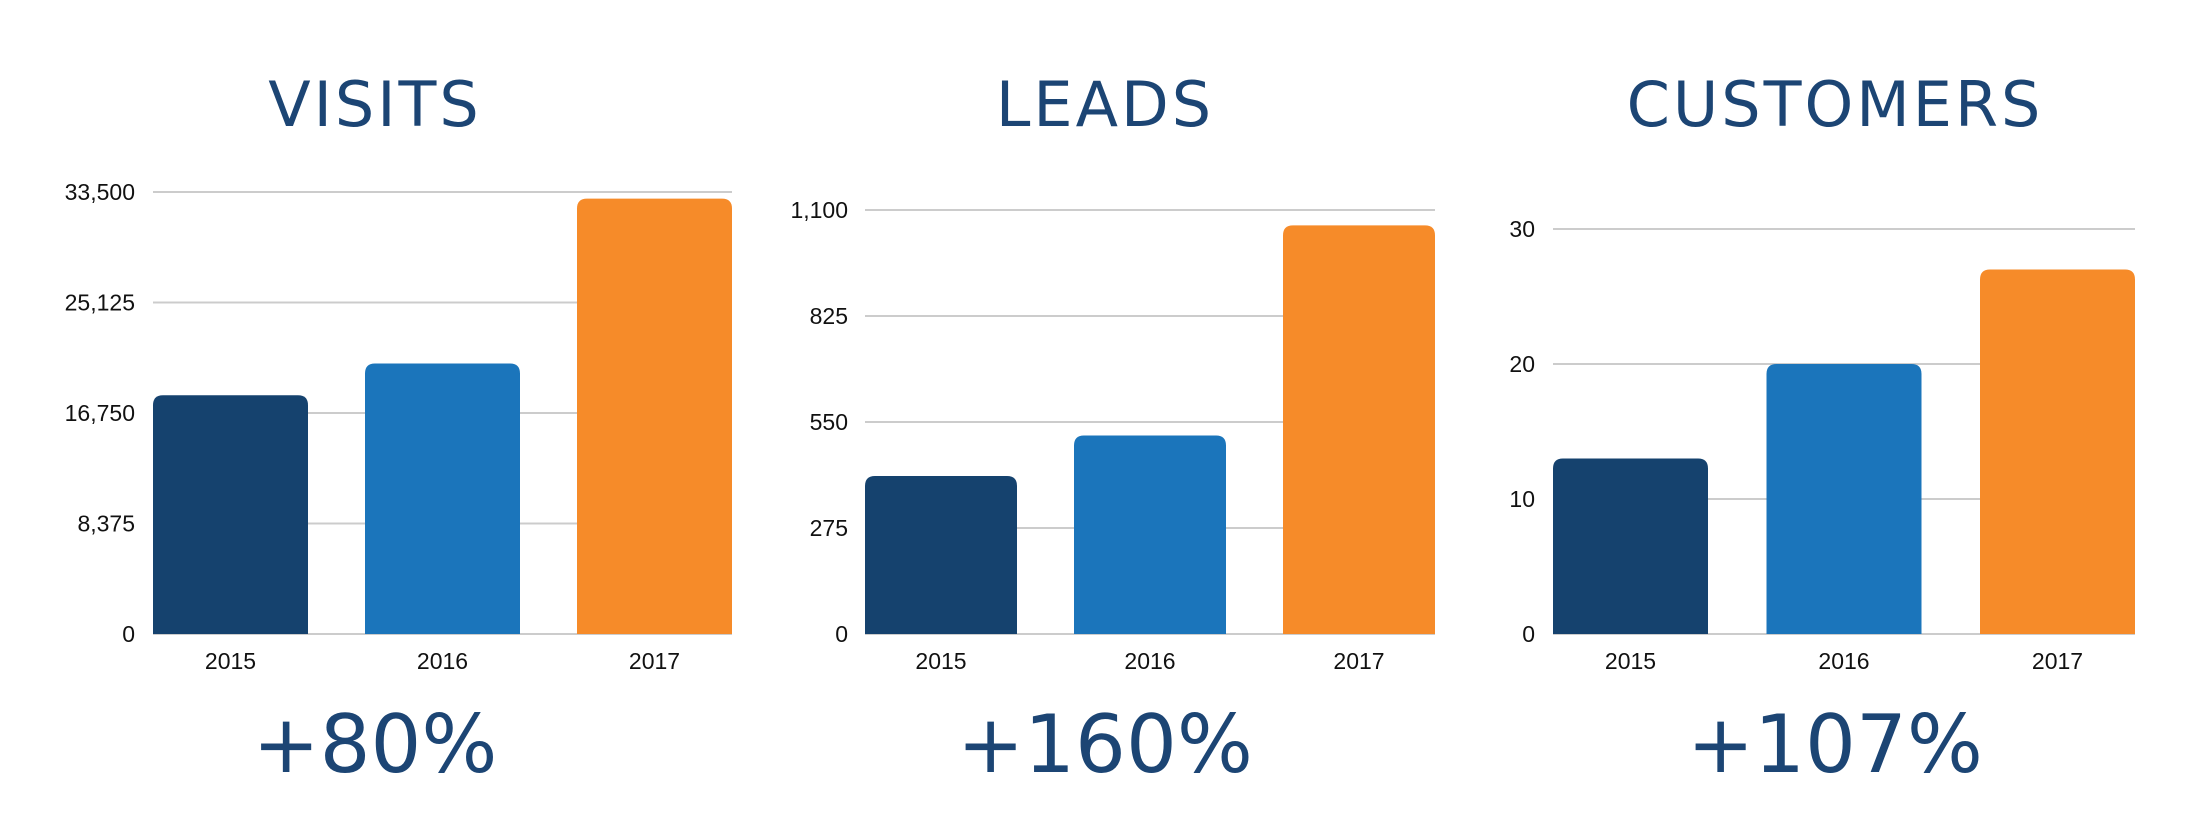 The width and height of the screenshot is (2200, 835). What do you see at coordinates (1105, 744) in the screenshot?
I see `growth-percentage: +160%` at bounding box center [1105, 744].